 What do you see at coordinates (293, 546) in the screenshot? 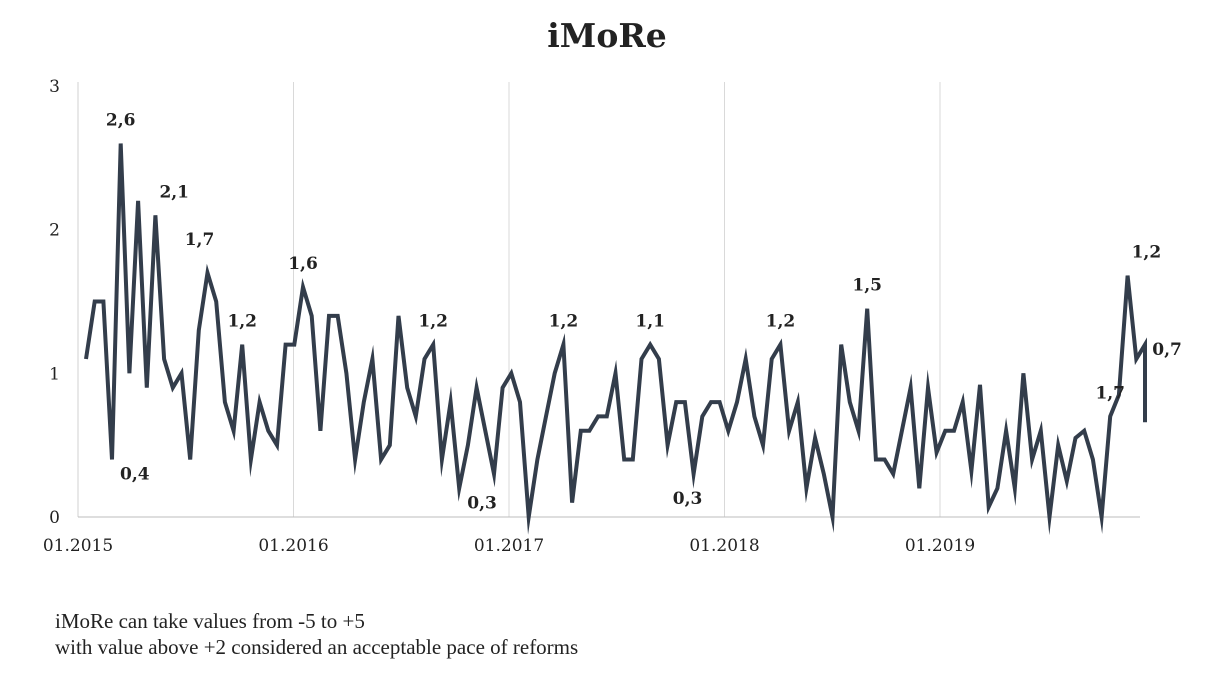
I see `x-tick-01.2016: 01.2016` at bounding box center [293, 546].